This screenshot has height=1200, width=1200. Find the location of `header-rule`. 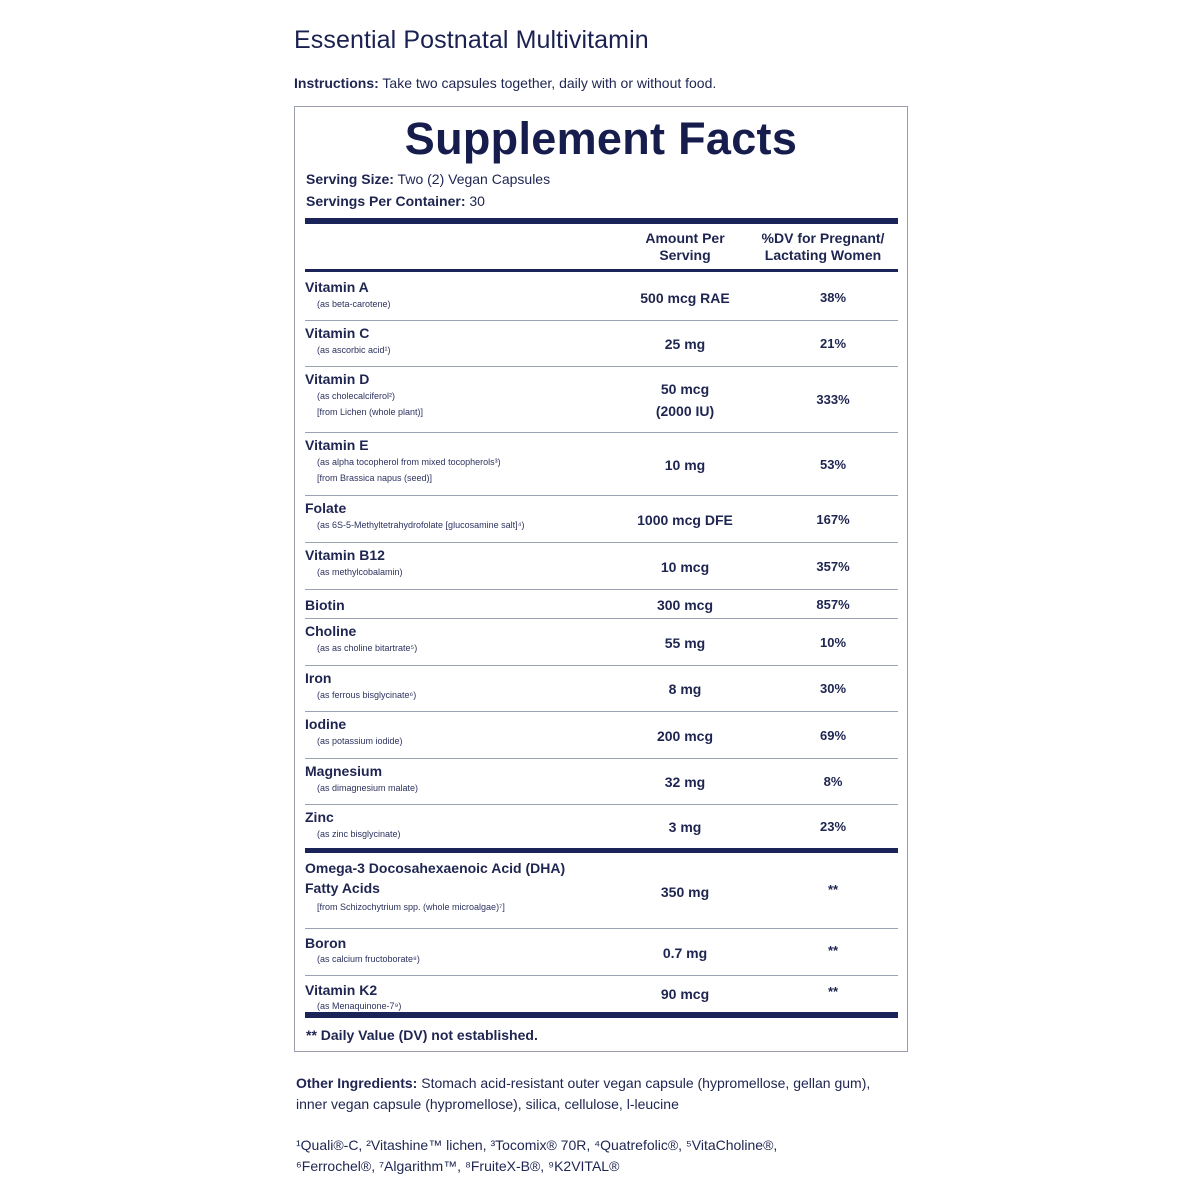

header-rule is located at coordinates (601, 270).